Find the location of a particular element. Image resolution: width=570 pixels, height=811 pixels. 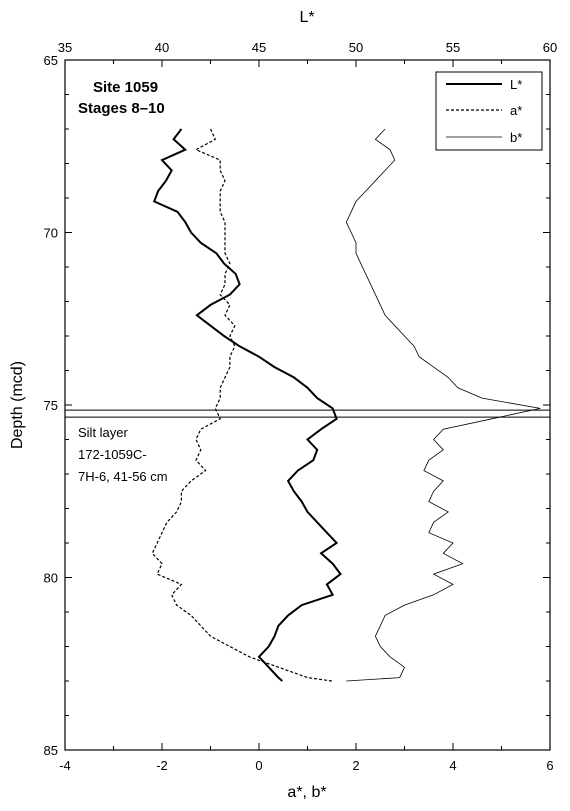

bottom-tick-label: 4 is located at coordinates (452, 765).